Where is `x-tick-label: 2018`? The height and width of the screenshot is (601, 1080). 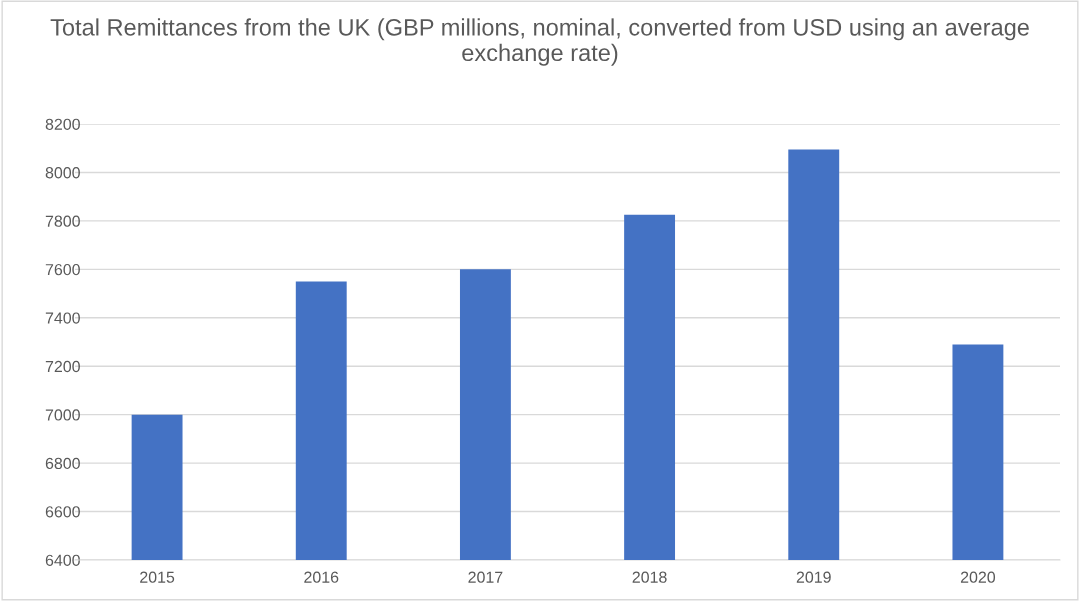
x-tick-label: 2018 is located at coordinates (649, 577).